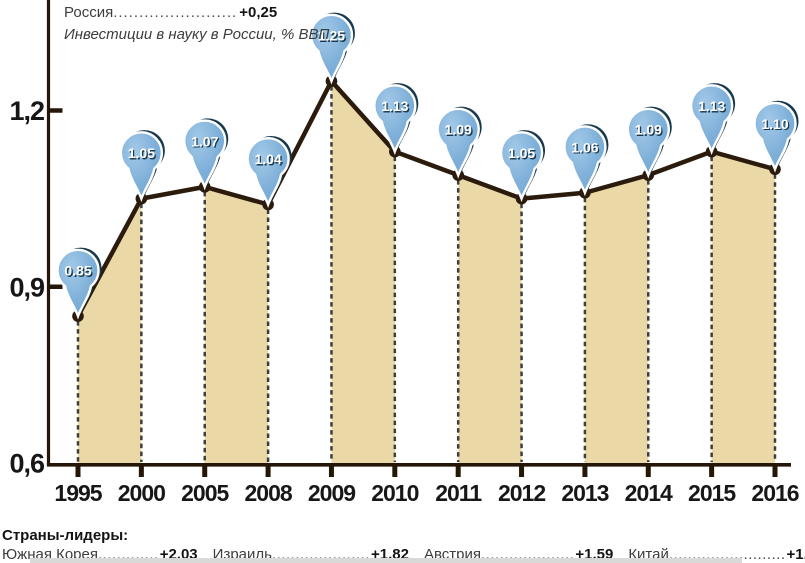 The image size is (805, 563). Describe the element at coordinates (258, 12) in the screenshot. I see `series-value: +0,25` at that location.